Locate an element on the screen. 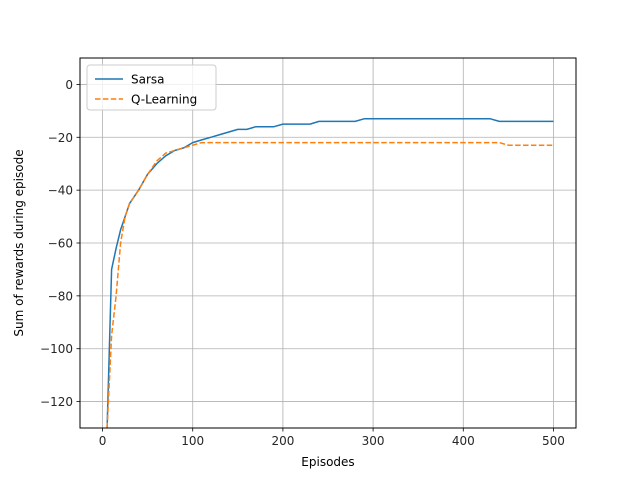  y-tick-label: −120 is located at coordinates (56, 402).